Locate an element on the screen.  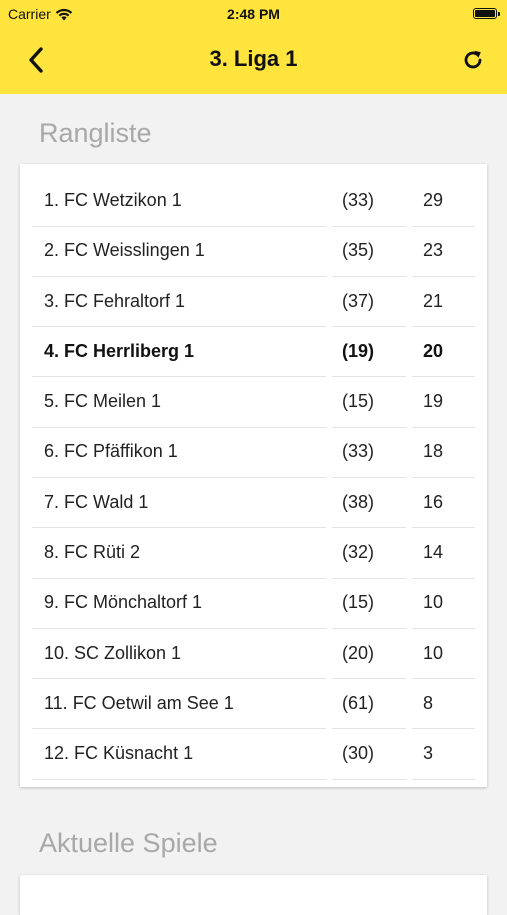
table-row: 5. FC Meilen 1 (15) 19 is located at coordinates (253, 404).